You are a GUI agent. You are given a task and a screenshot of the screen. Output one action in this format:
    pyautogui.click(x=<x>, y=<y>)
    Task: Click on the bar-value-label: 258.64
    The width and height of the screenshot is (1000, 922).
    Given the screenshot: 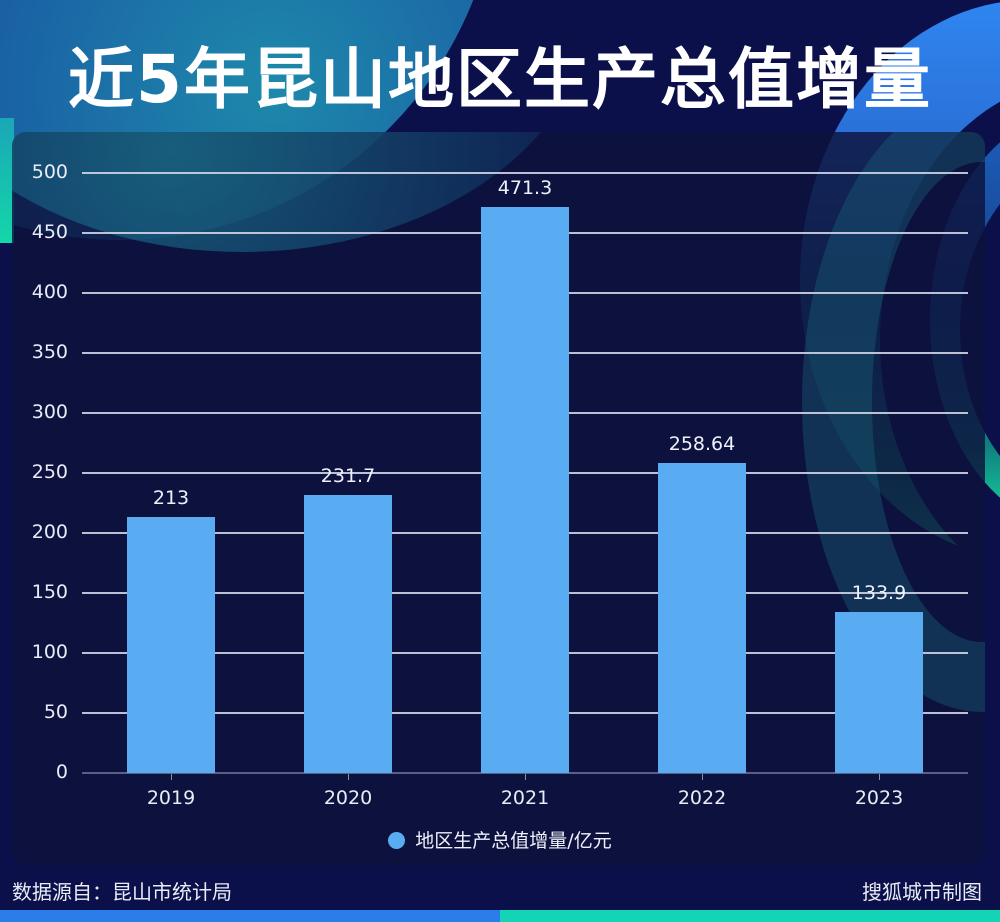 What is the action you would take?
    pyautogui.click(x=702, y=443)
    